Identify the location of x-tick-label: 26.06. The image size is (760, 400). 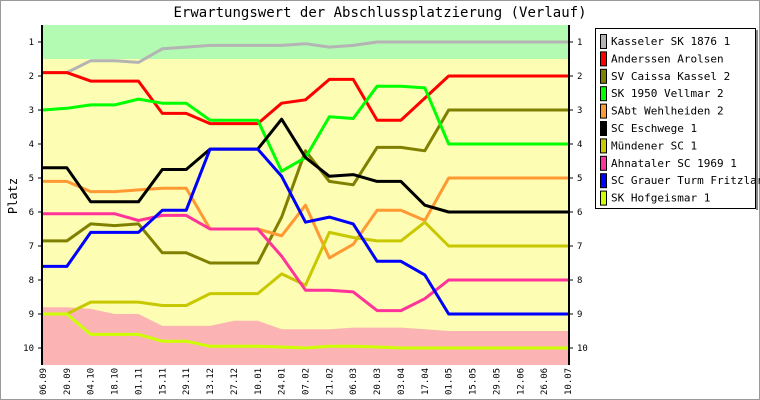
(545, 381).